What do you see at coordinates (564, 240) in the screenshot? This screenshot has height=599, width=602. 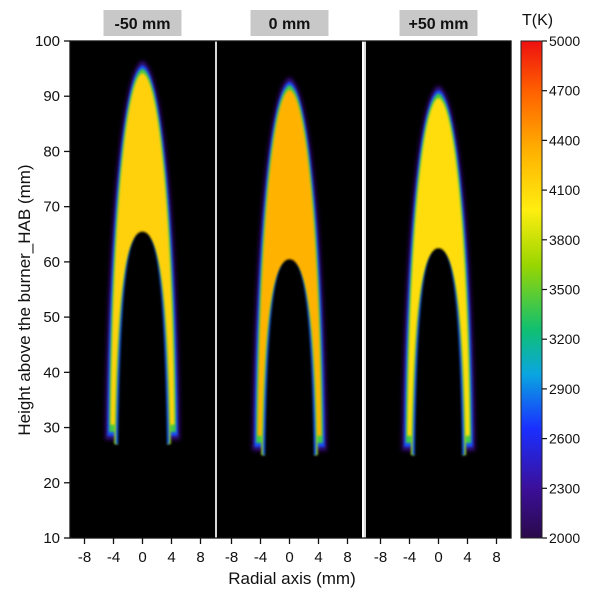 I see `colorbar-tick-label: 3800` at bounding box center [564, 240].